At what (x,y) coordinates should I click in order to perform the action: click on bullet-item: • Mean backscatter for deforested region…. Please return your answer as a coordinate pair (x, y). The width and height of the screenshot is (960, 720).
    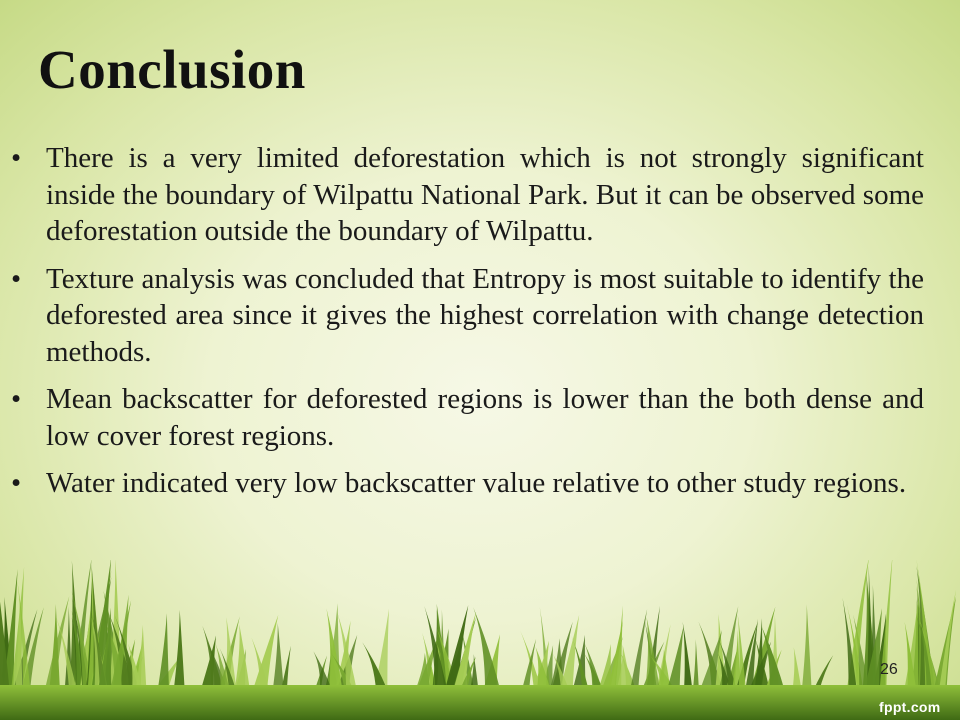
    Looking at the image, I should click on (462, 417).